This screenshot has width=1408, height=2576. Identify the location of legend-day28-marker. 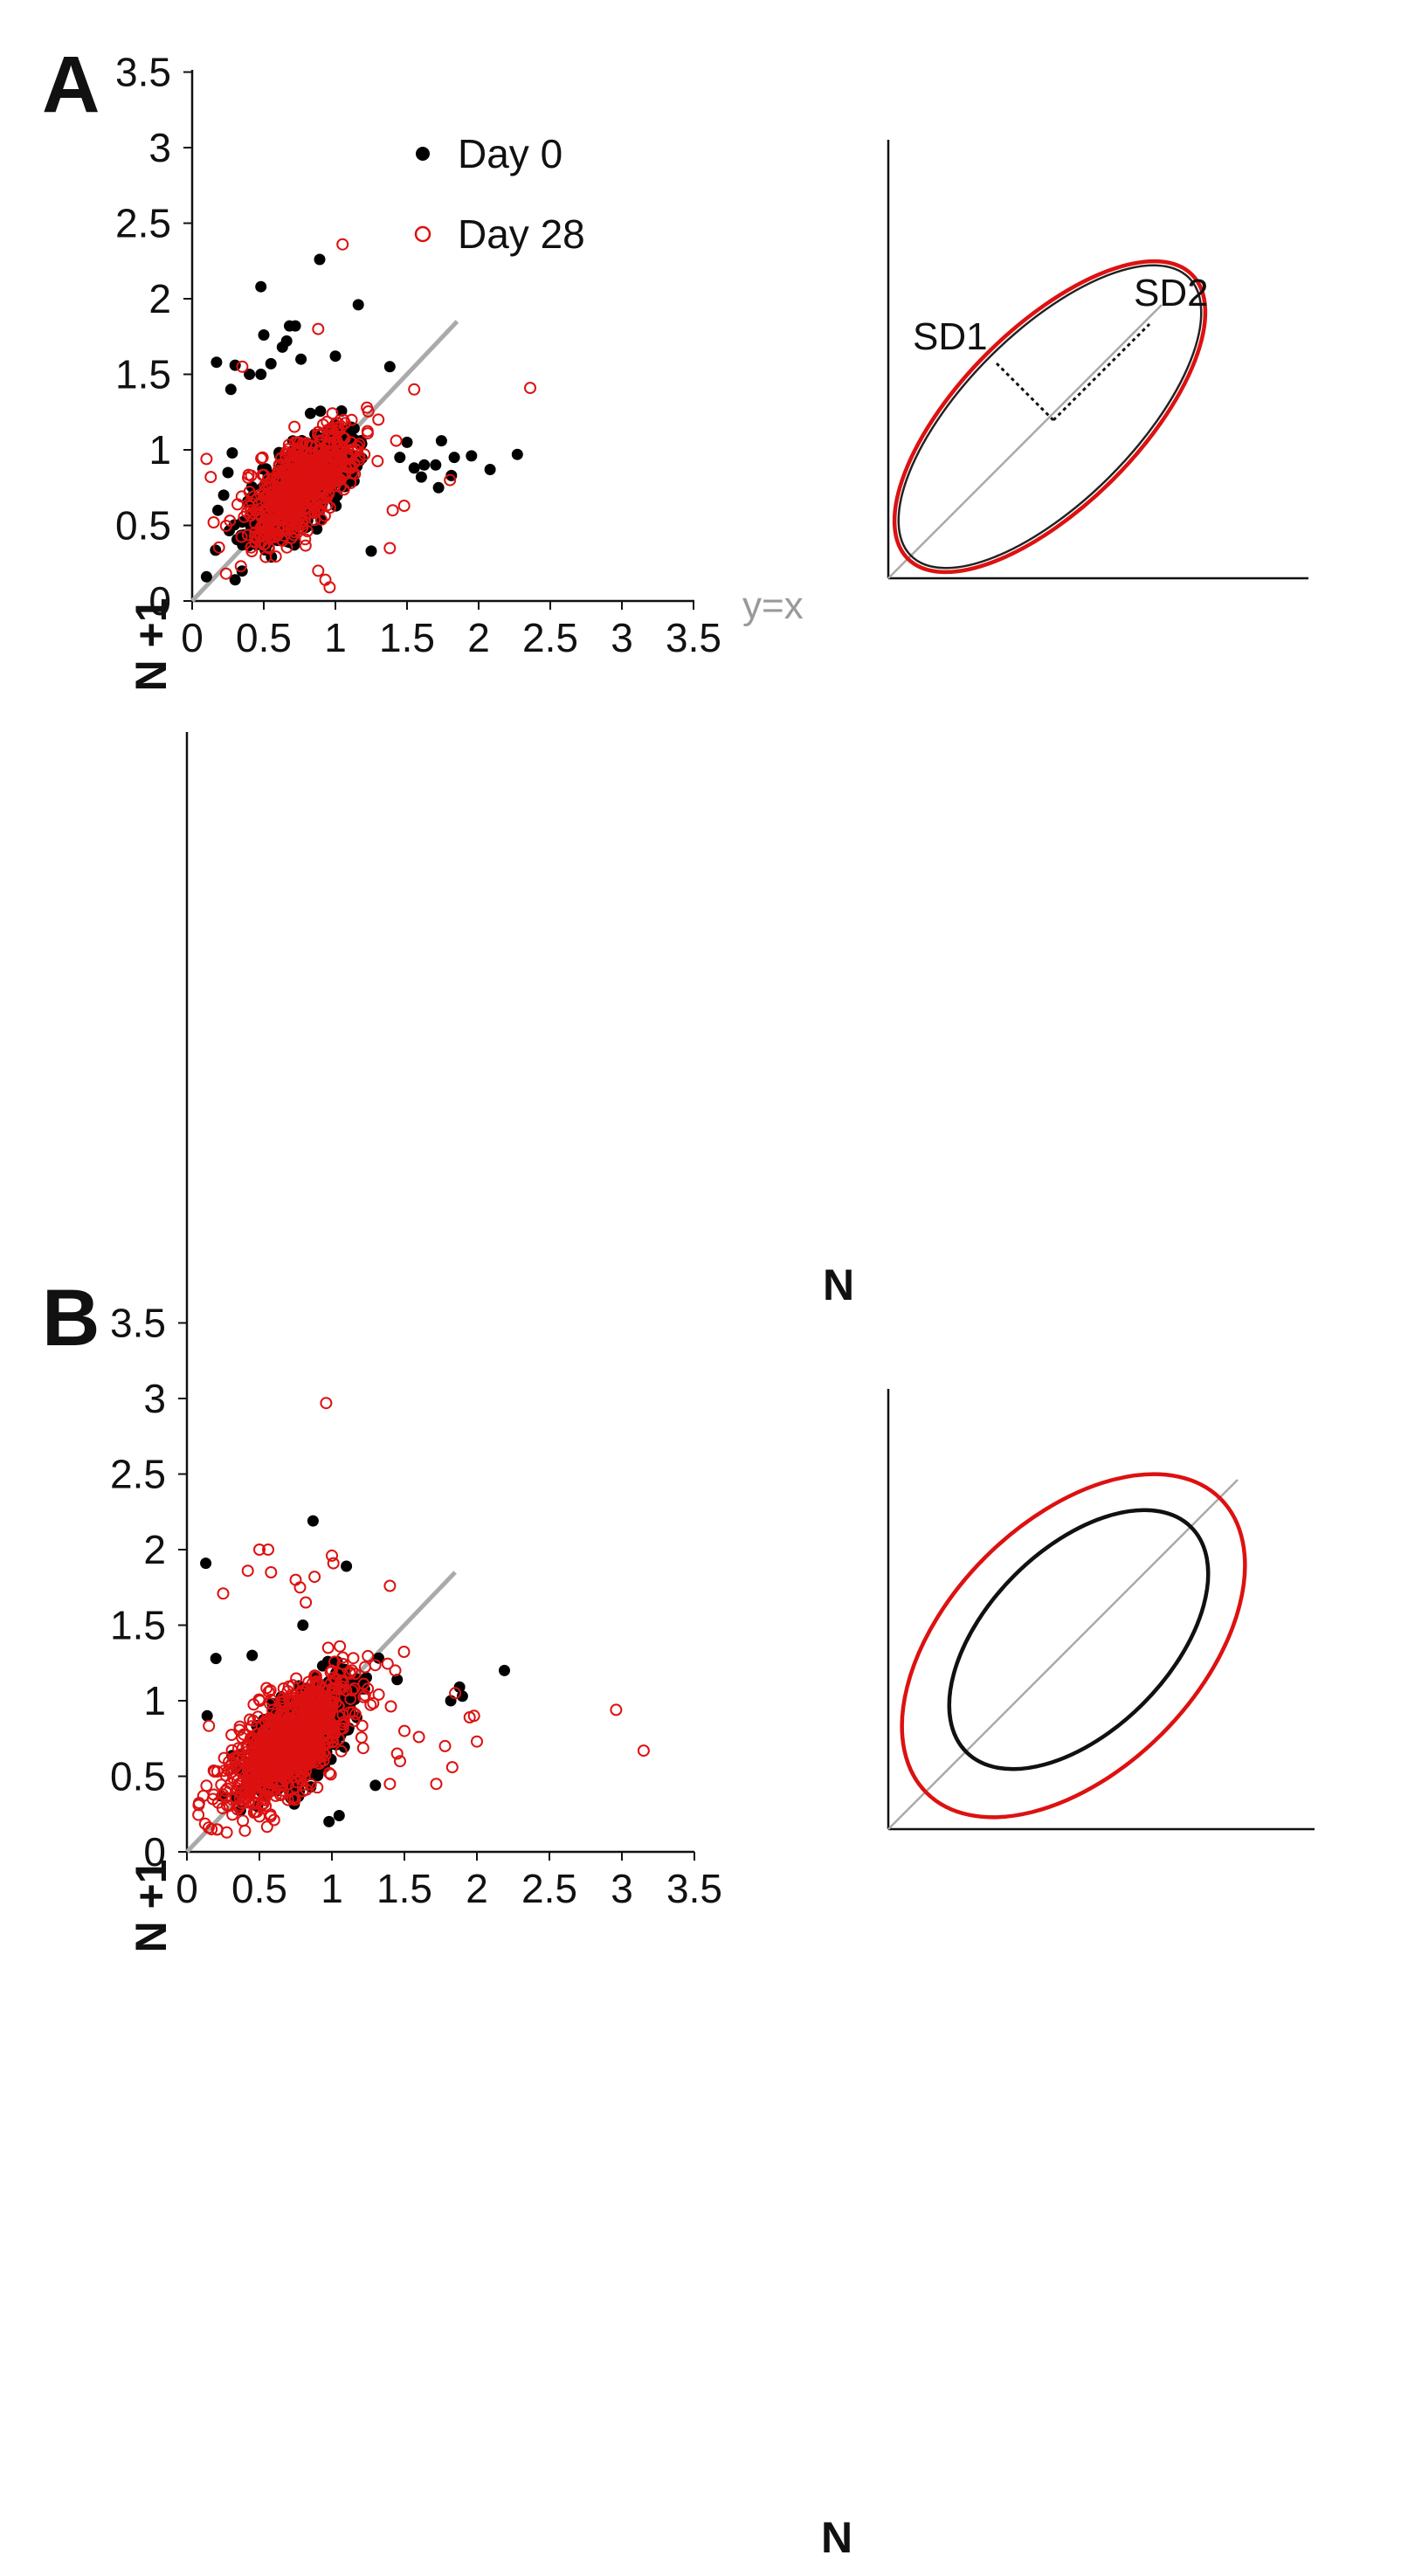
(422, 234).